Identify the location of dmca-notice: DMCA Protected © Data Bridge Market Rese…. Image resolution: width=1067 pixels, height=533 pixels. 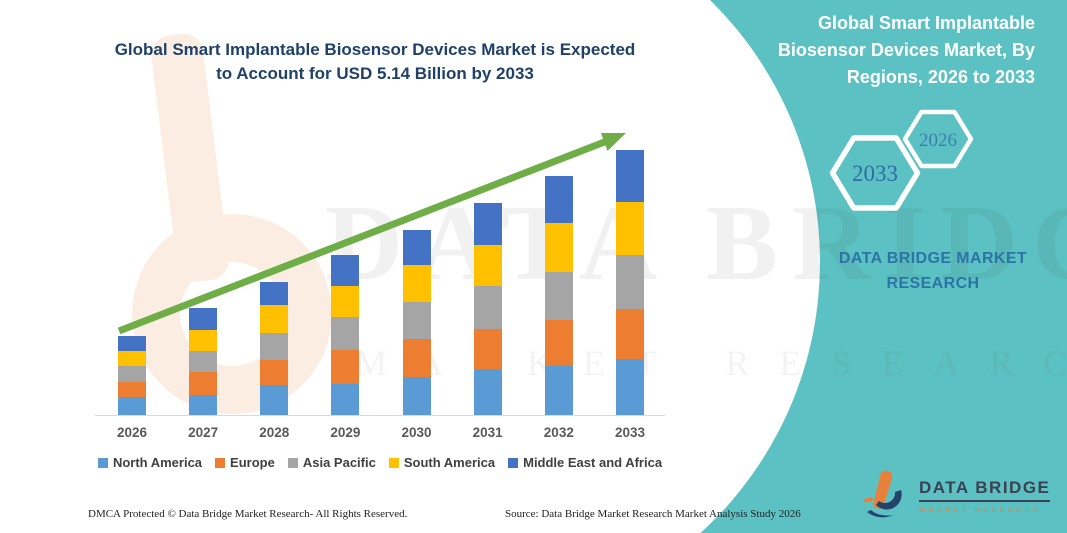
(248, 514).